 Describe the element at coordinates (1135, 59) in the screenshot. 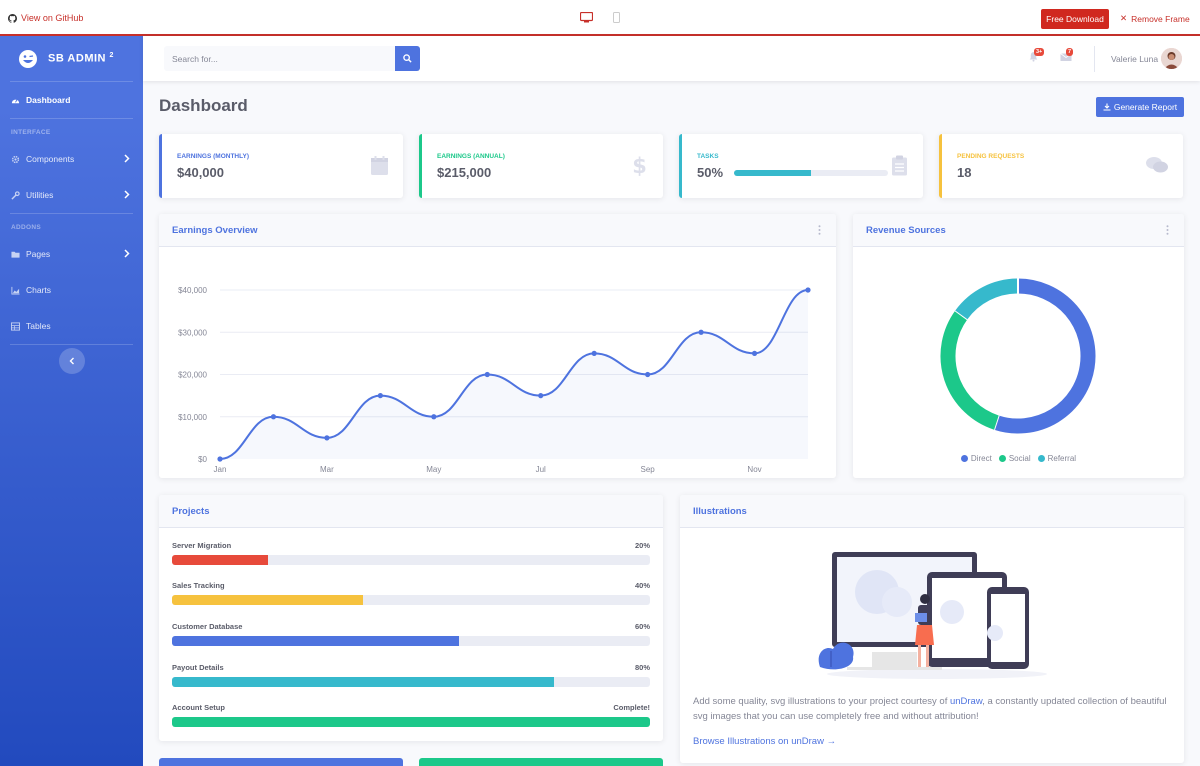

I see `user-name: Valerie Luna` at that location.